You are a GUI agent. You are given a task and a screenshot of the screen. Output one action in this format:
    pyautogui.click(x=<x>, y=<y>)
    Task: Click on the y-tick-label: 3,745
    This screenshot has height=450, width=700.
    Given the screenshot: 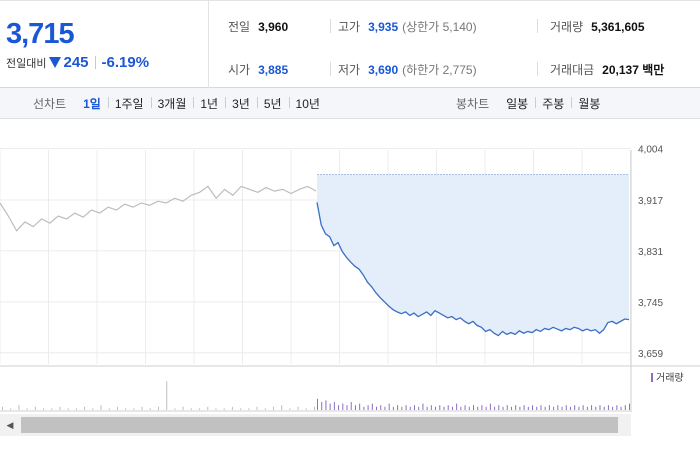 What is the action you would take?
    pyautogui.click(x=650, y=303)
    